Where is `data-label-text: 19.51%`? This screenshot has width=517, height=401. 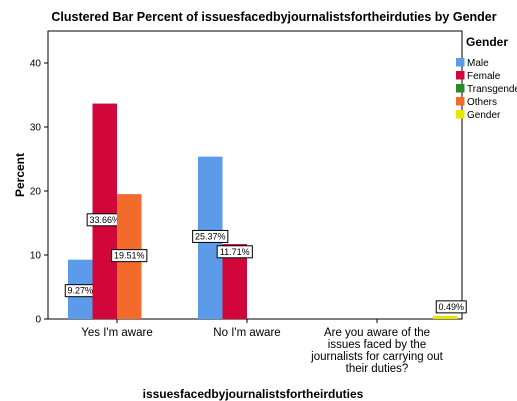
data-label-text: 19.51% is located at coordinates (129, 256).